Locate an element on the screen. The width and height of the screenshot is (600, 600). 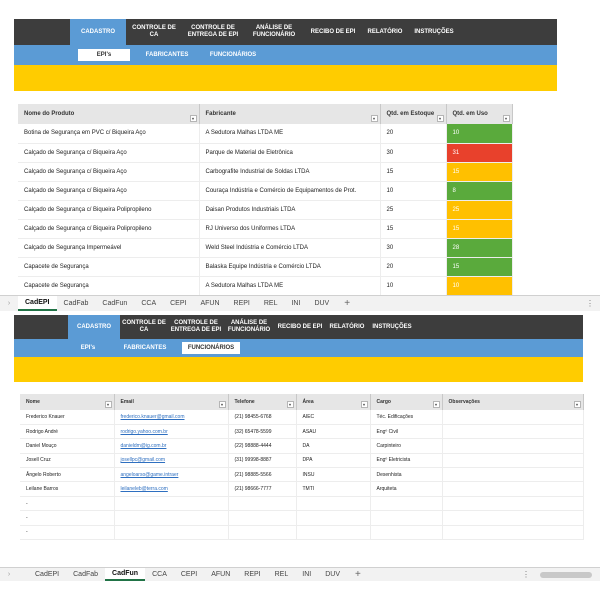
cell-nome: Ângelo Roberto is located at coordinates (67, 475).